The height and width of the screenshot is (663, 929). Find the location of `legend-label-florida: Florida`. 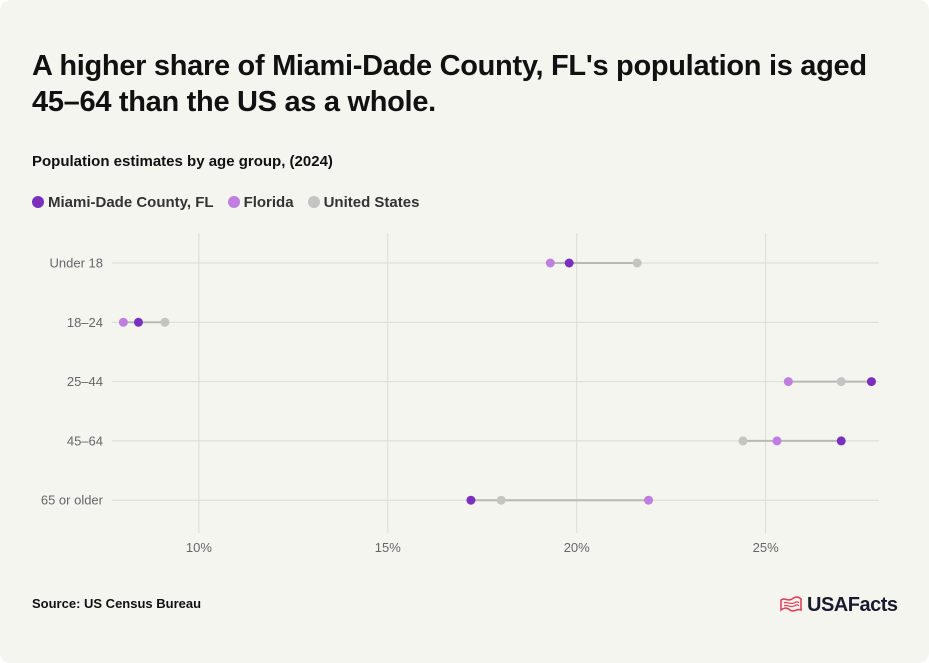

legend-label-florida: Florida is located at coordinates (268, 202).